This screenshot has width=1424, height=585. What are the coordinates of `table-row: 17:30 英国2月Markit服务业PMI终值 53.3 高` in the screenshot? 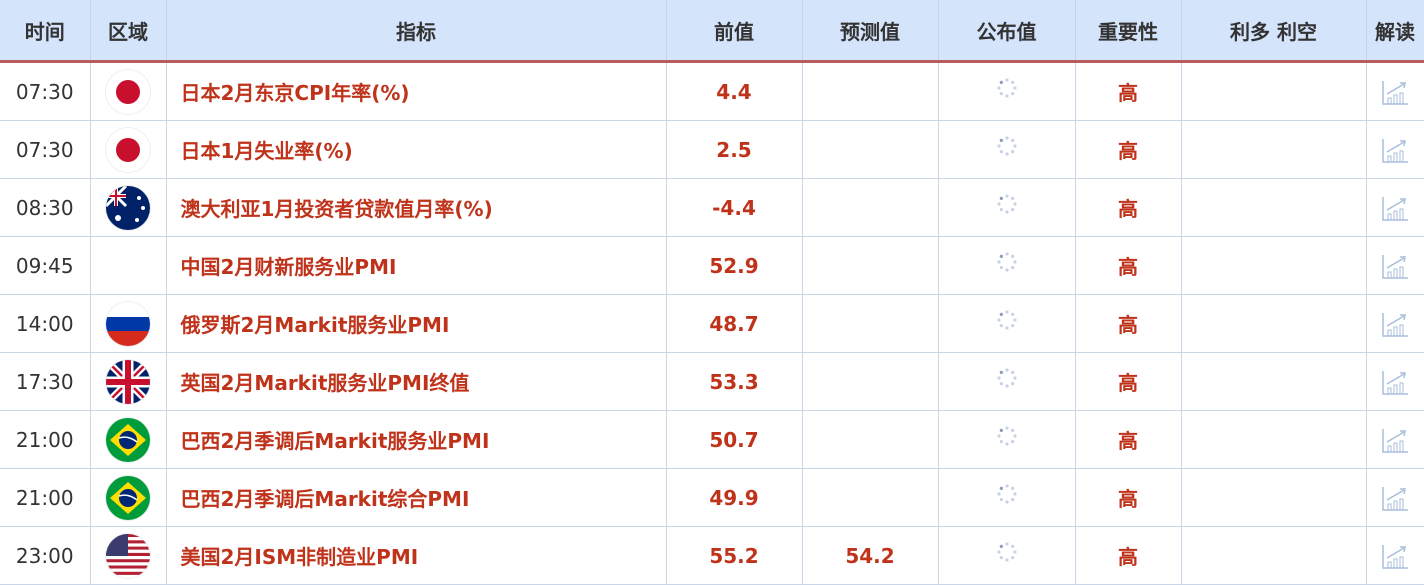 It's located at (712, 381).